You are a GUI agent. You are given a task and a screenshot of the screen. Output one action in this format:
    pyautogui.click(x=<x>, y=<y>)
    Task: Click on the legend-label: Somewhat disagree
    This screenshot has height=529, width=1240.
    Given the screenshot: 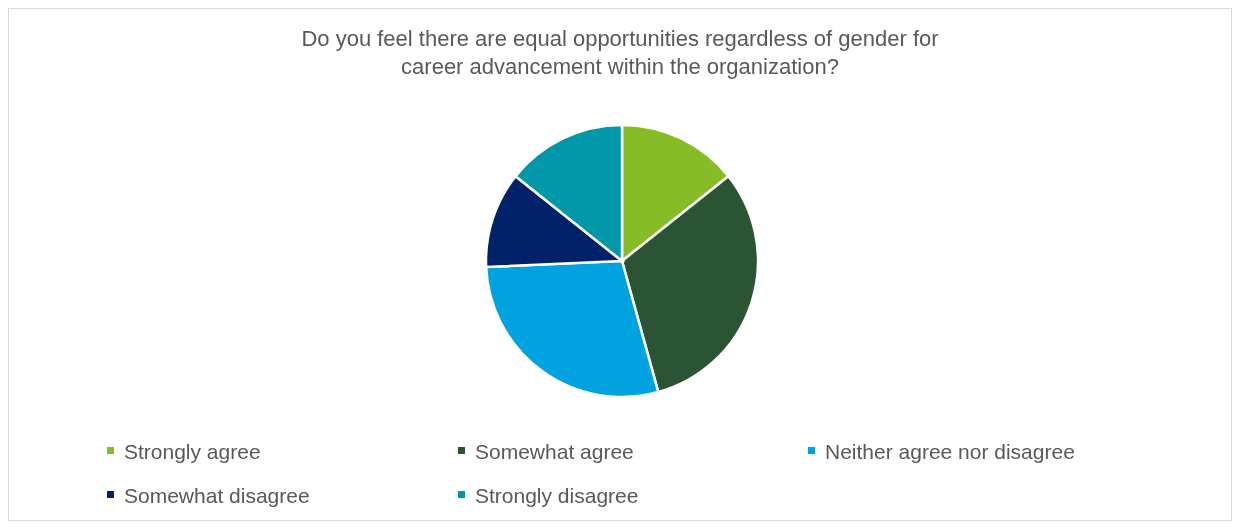 What is the action you would take?
    pyautogui.click(x=217, y=495)
    